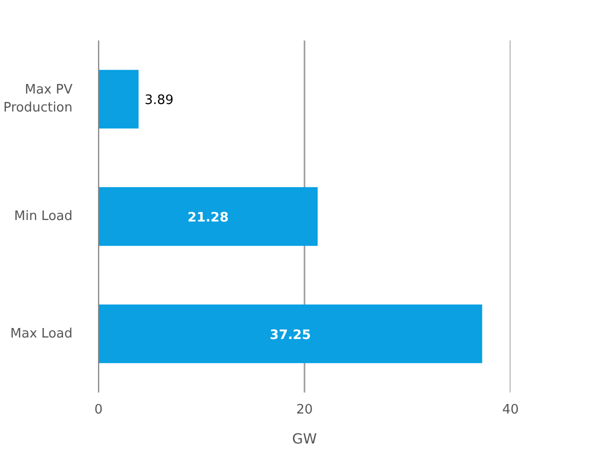 Image resolution: width=601 pixels, height=457 pixels. What do you see at coordinates (98, 410) in the screenshot?
I see `x-tick-label: 0` at bounding box center [98, 410].